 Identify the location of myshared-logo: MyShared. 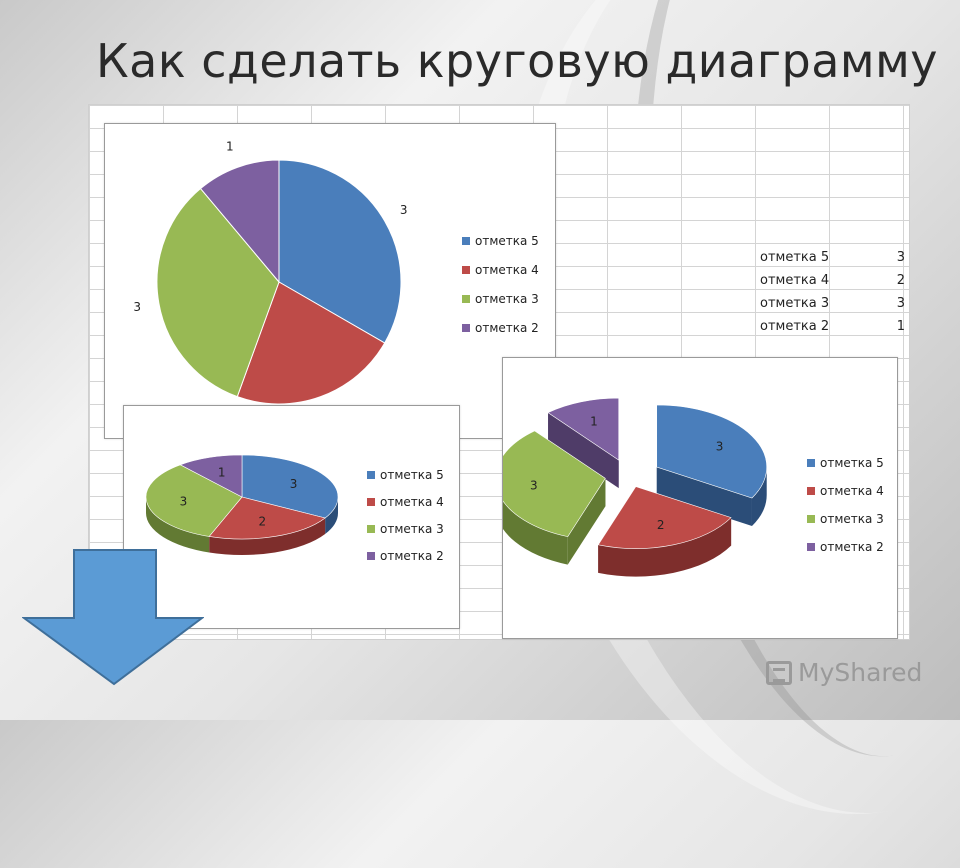
(844, 672).